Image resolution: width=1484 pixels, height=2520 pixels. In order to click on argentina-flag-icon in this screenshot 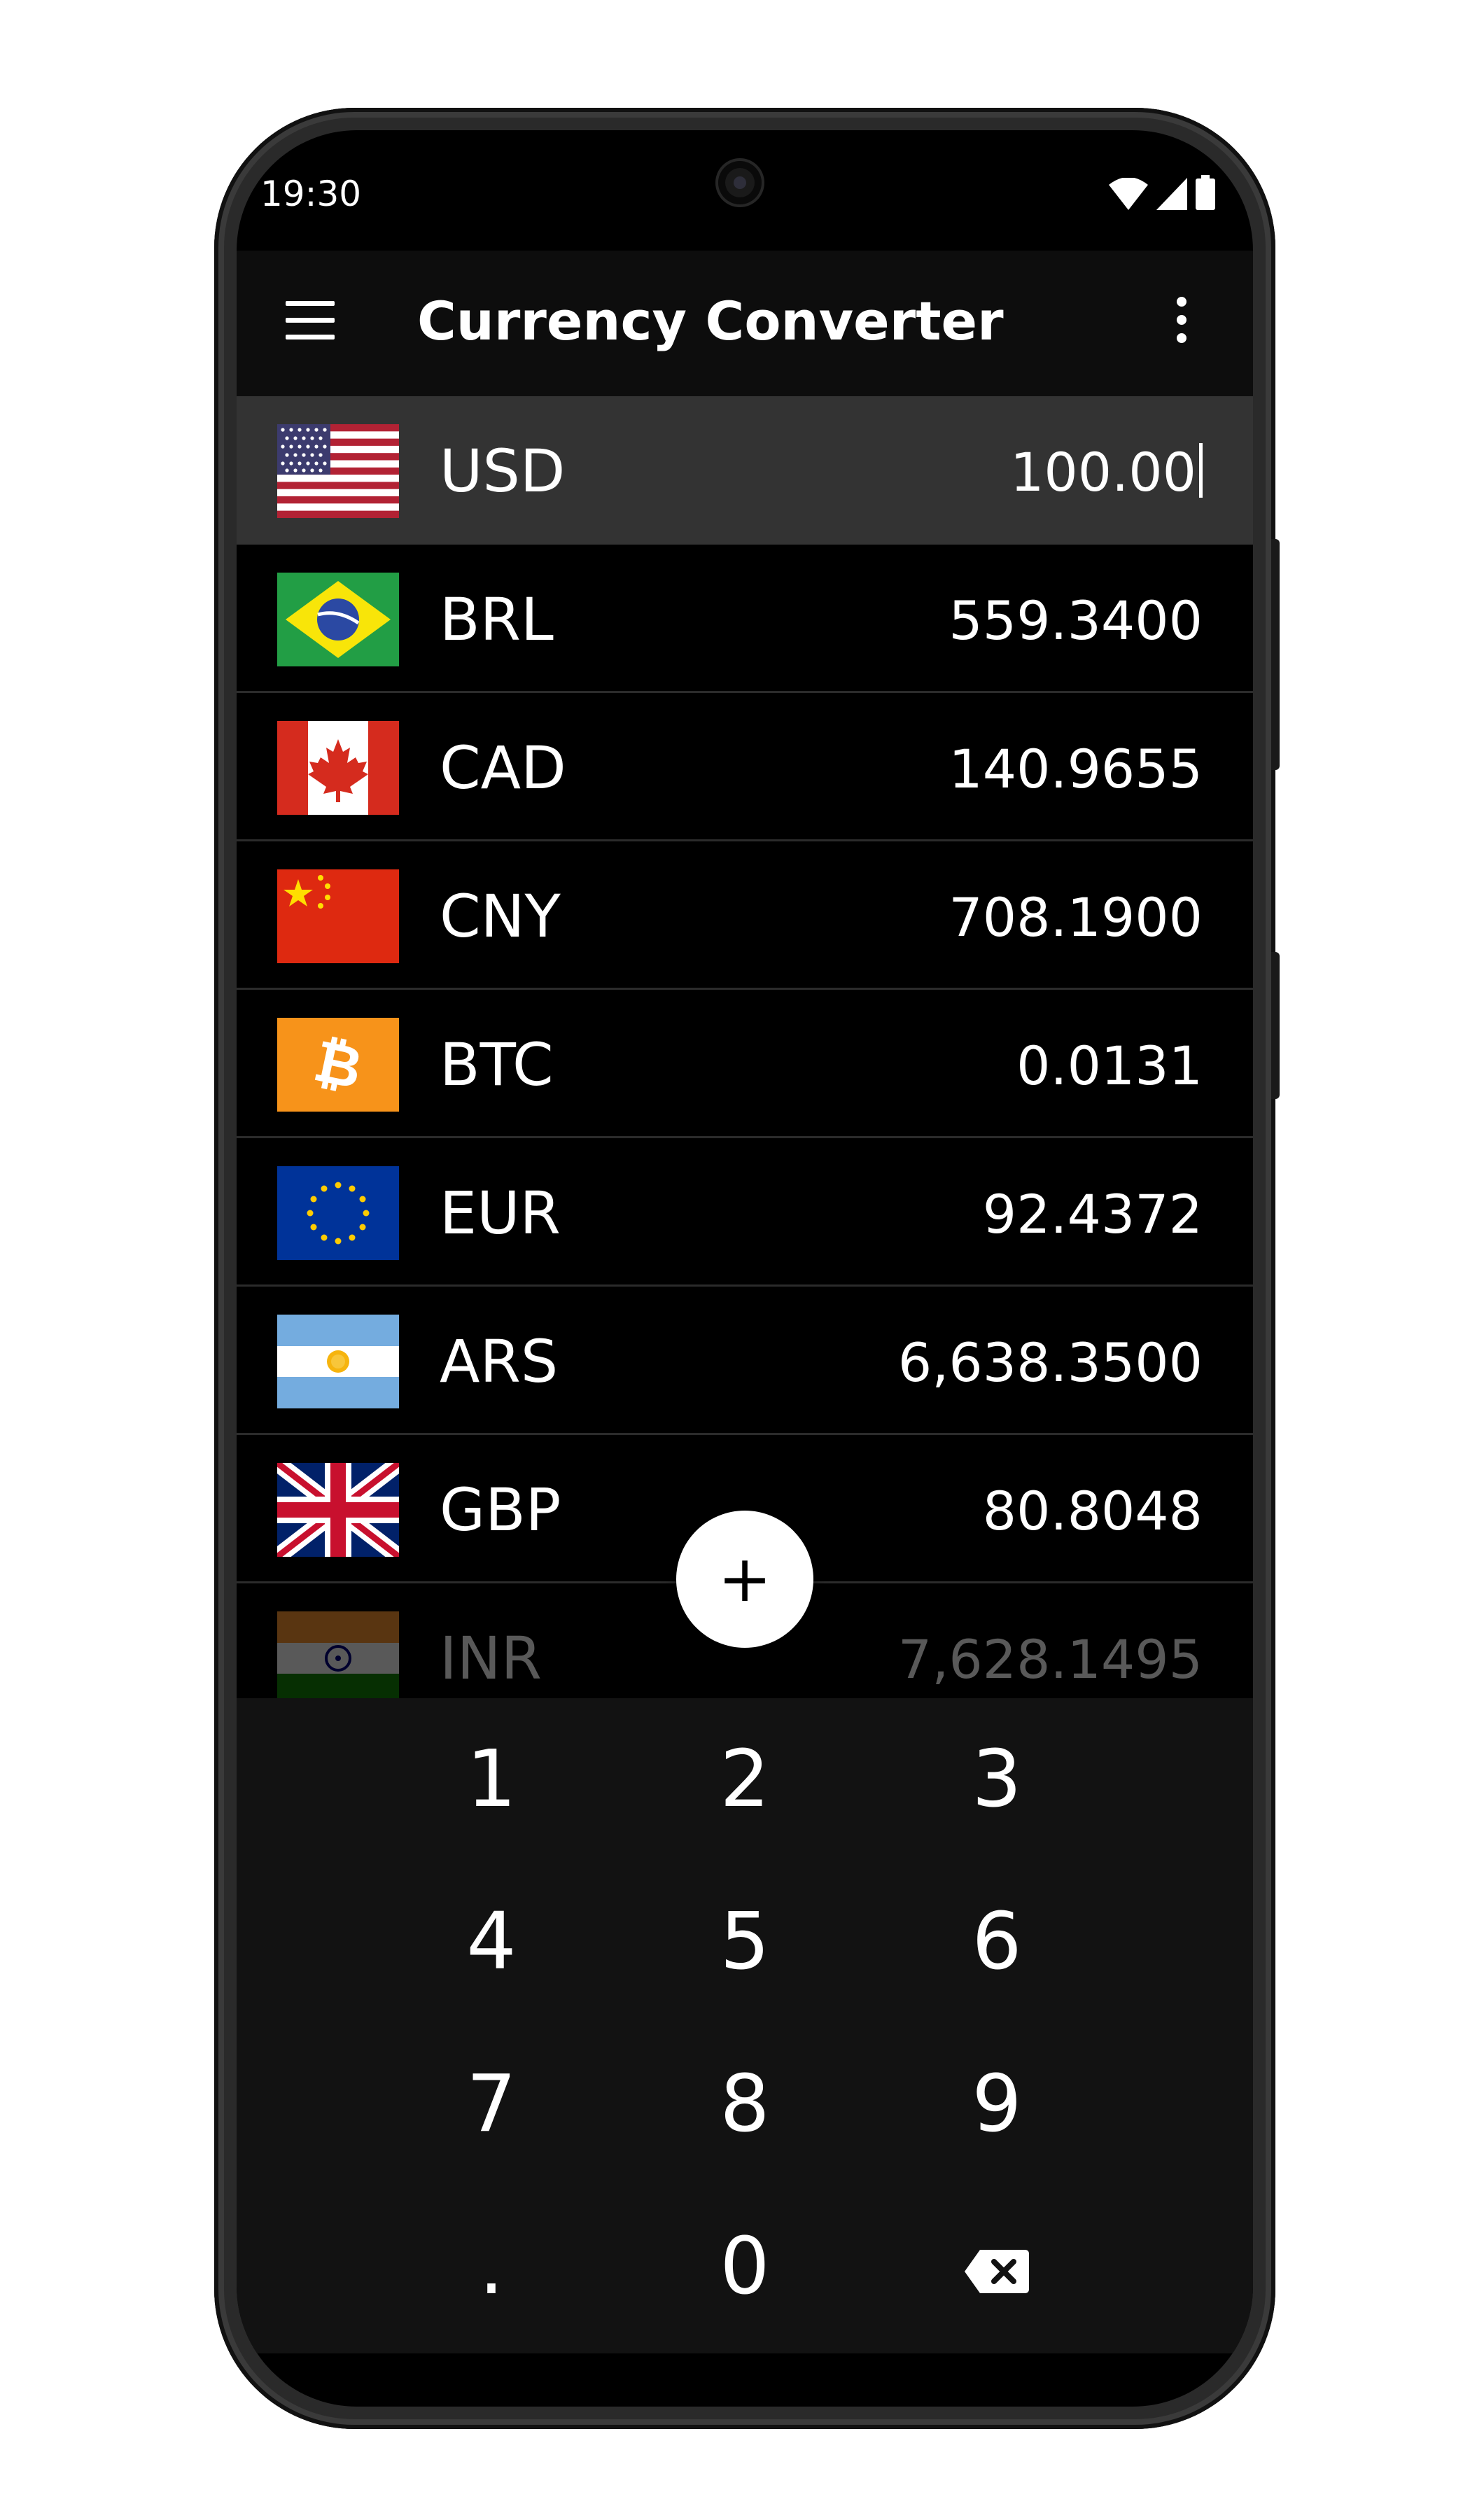, I will do `click(338, 1361)`.